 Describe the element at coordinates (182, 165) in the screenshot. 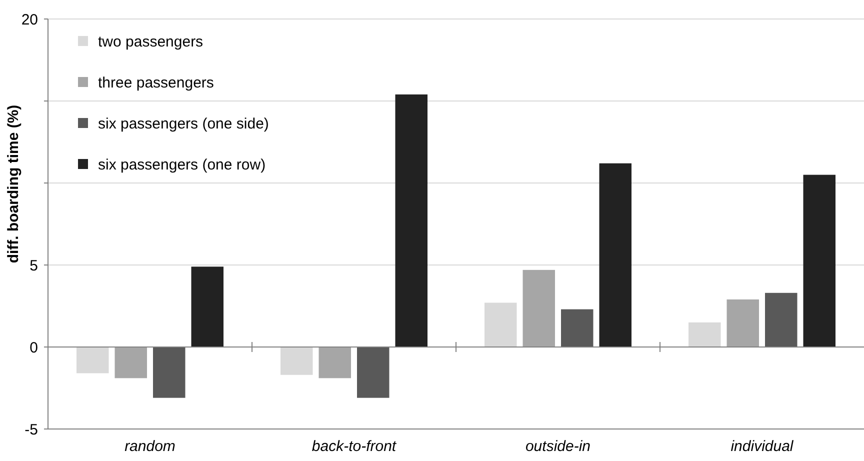

I see `legend-label: six passengers (one row)` at that location.